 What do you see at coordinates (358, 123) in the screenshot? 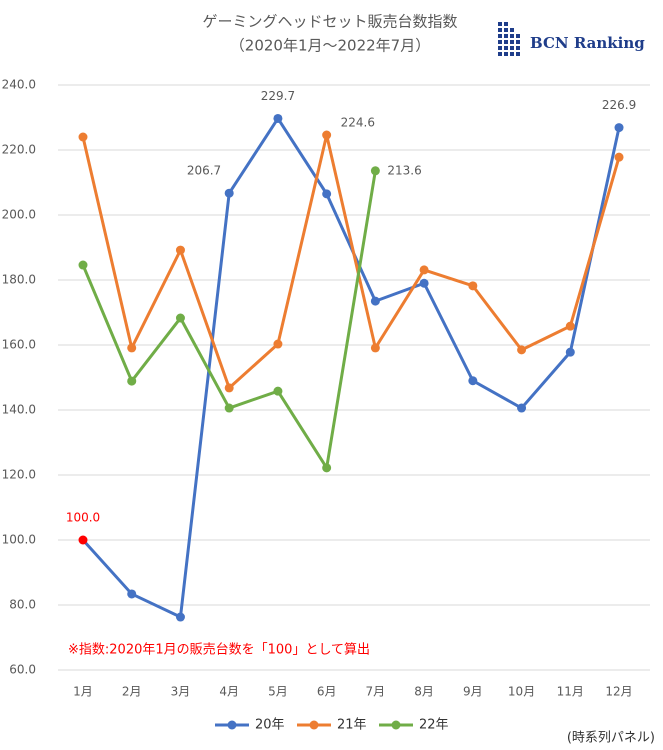
I see `data-label: 224.6` at bounding box center [358, 123].